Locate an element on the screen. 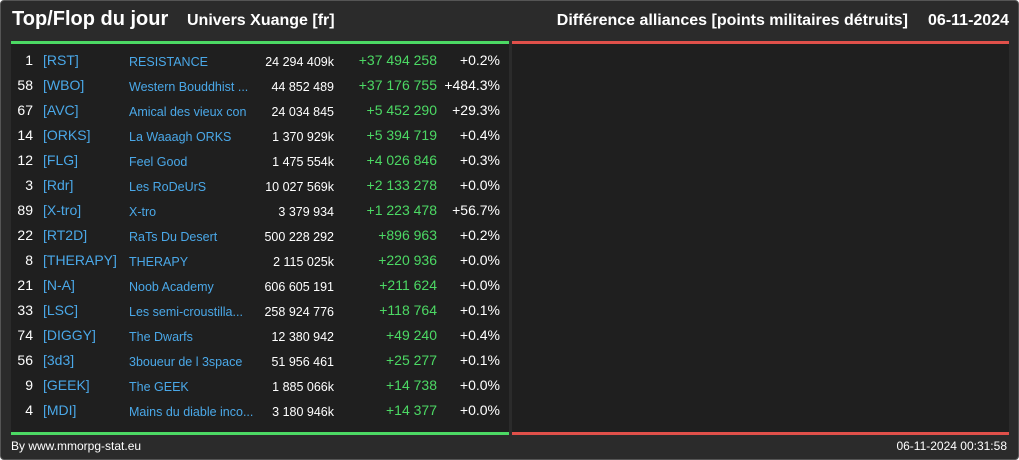 Image resolution: width=1019 pixels, height=460 pixels. alliance-rank: 4 is located at coordinates (29, 410).